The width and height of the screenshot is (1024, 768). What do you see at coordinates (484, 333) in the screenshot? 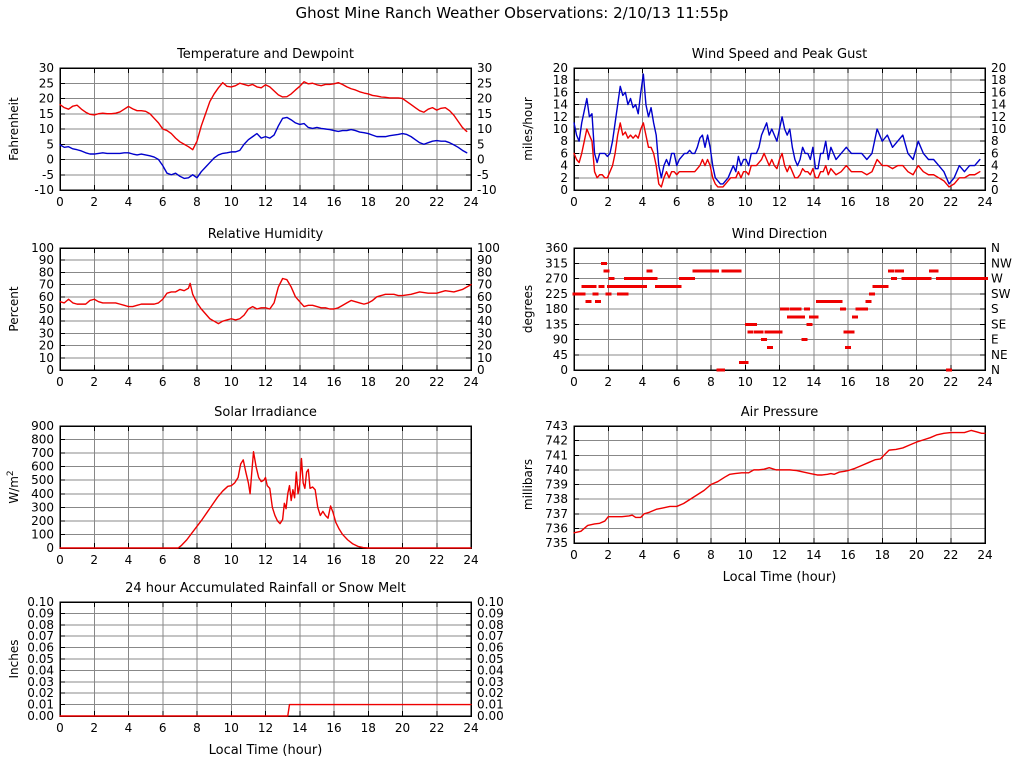
I see `svg-text: 30` at bounding box center [484, 333].